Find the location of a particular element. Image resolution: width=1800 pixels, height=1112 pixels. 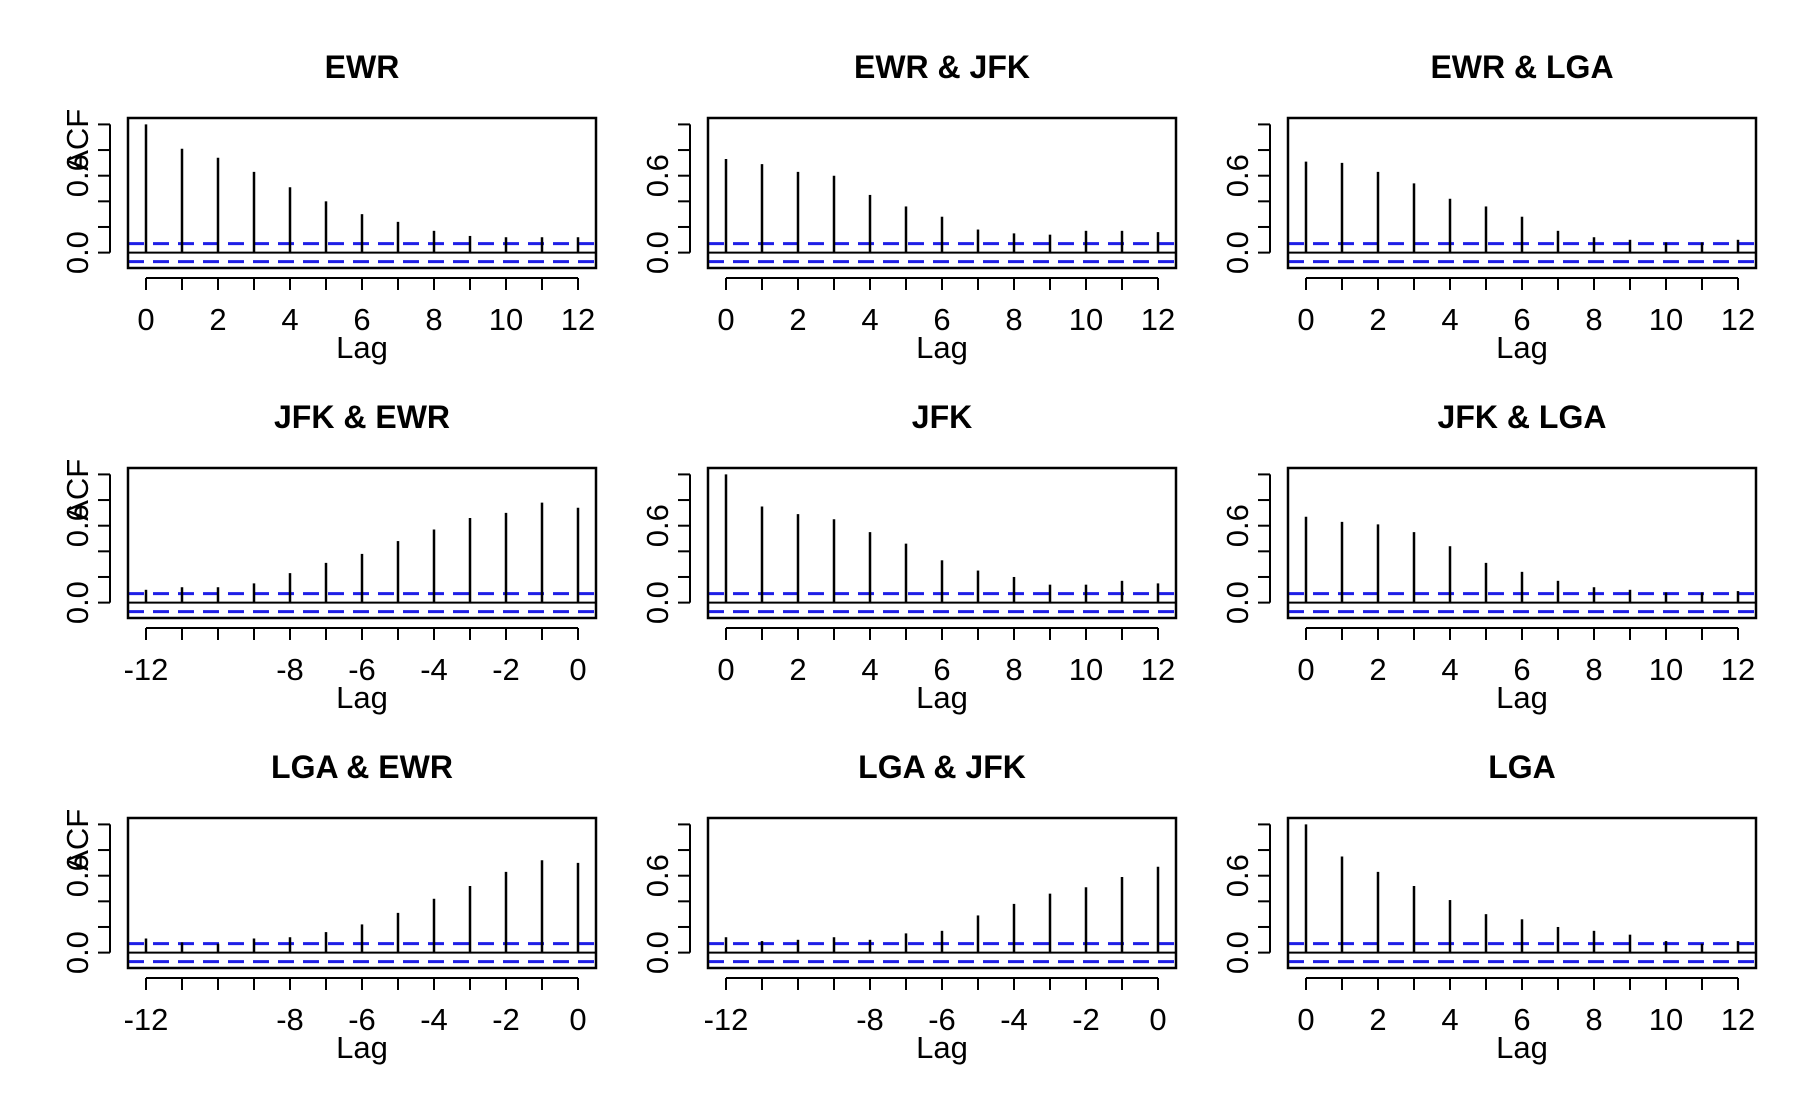

acf-panel: JFK 0 2 4 6 8 10 12 Lag 0.0 0.6 is located at coordinates (909, 557).